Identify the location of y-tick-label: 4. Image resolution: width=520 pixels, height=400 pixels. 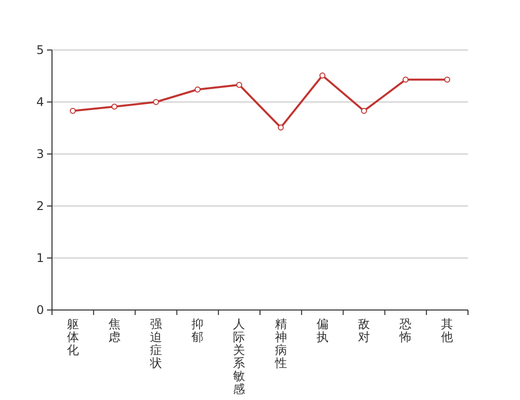
(40, 102).